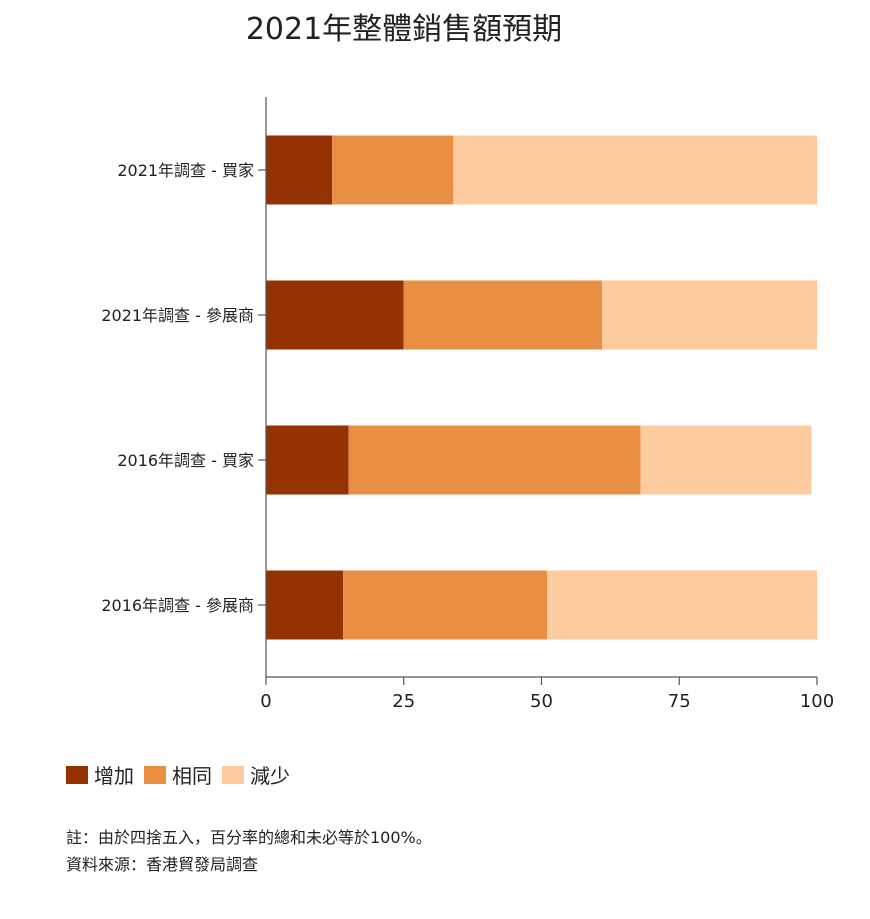  I want to click on legend-item-increase: 增加, so click(100, 774).